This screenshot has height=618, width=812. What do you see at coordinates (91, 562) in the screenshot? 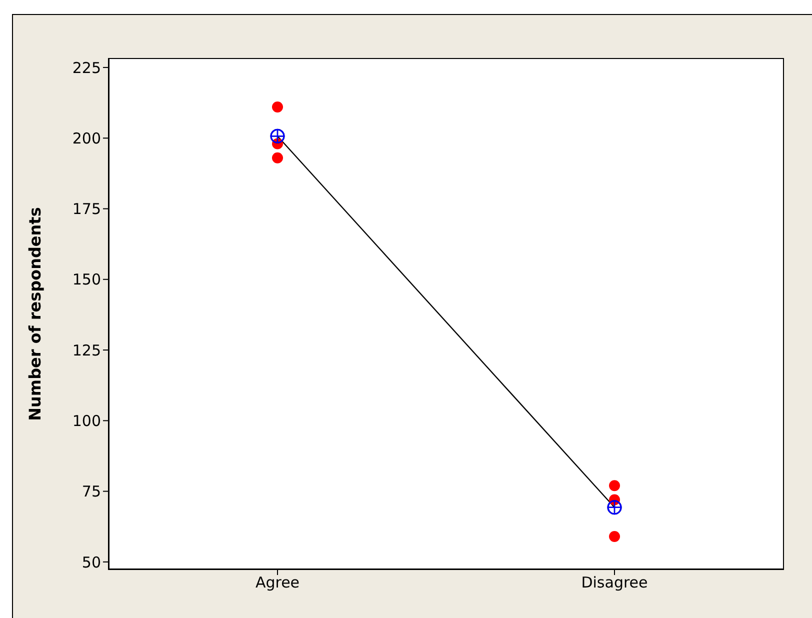
I see `y-tick-label: 50` at bounding box center [91, 562].